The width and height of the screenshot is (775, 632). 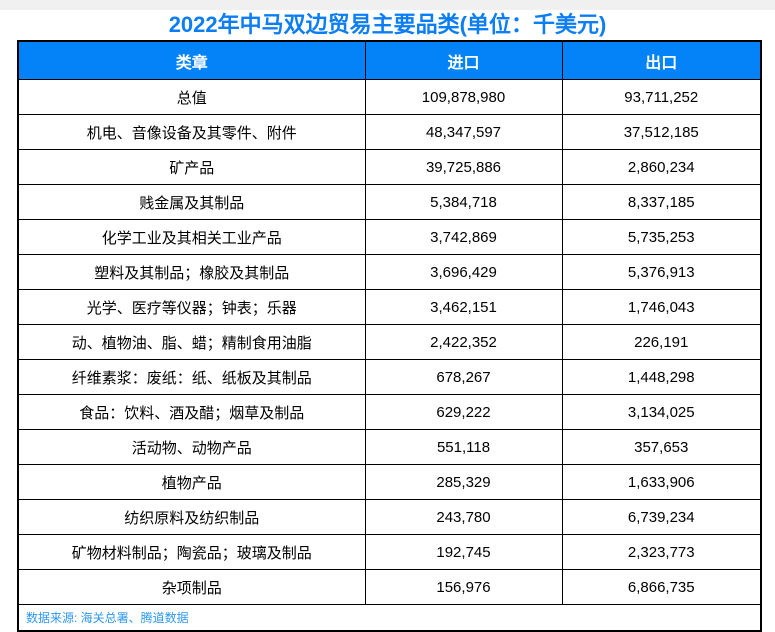 What do you see at coordinates (191, 552) in the screenshot?
I see `category-cell: 矿物材料制品；陶瓷品；玻璃及制品` at bounding box center [191, 552].